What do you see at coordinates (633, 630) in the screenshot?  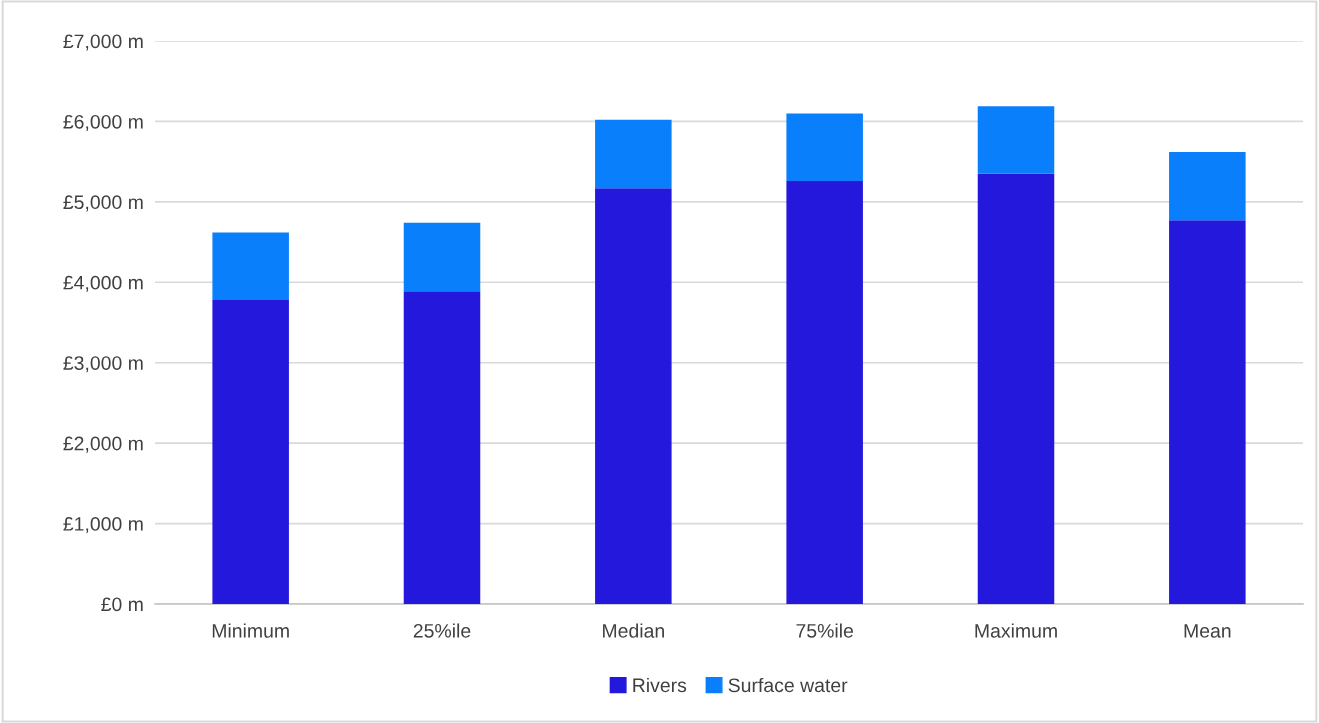 I see `x-tick-label: Median` at bounding box center [633, 630].